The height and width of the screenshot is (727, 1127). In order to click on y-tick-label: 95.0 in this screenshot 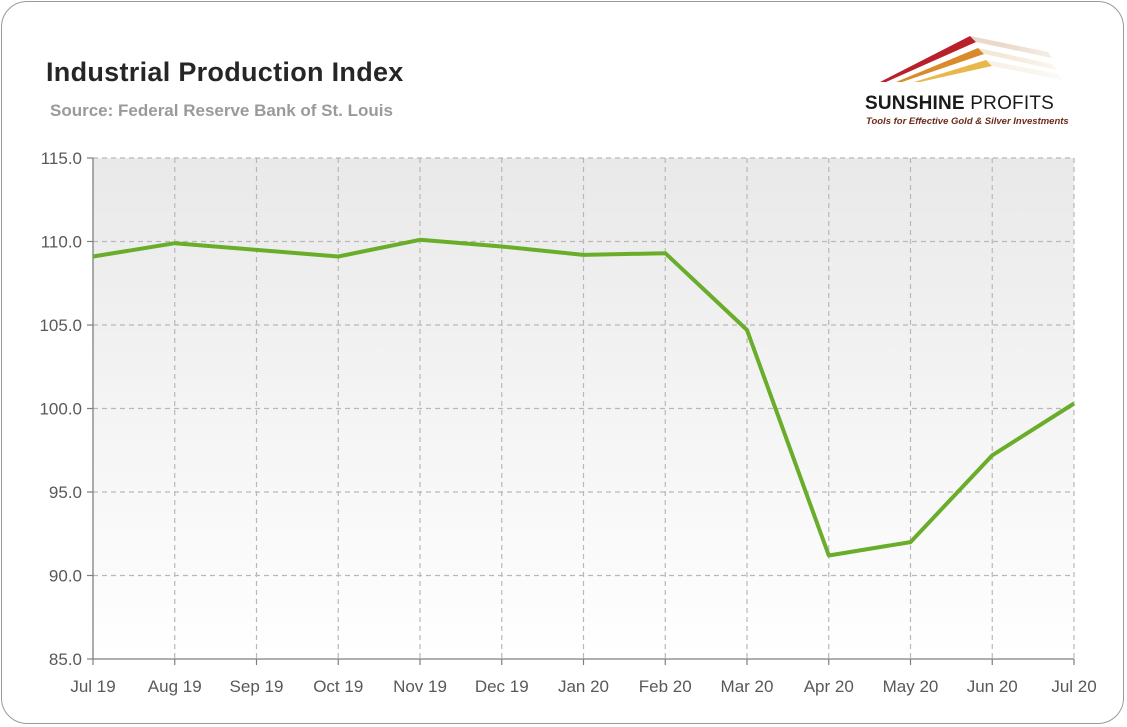, I will do `click(65, 492)`.